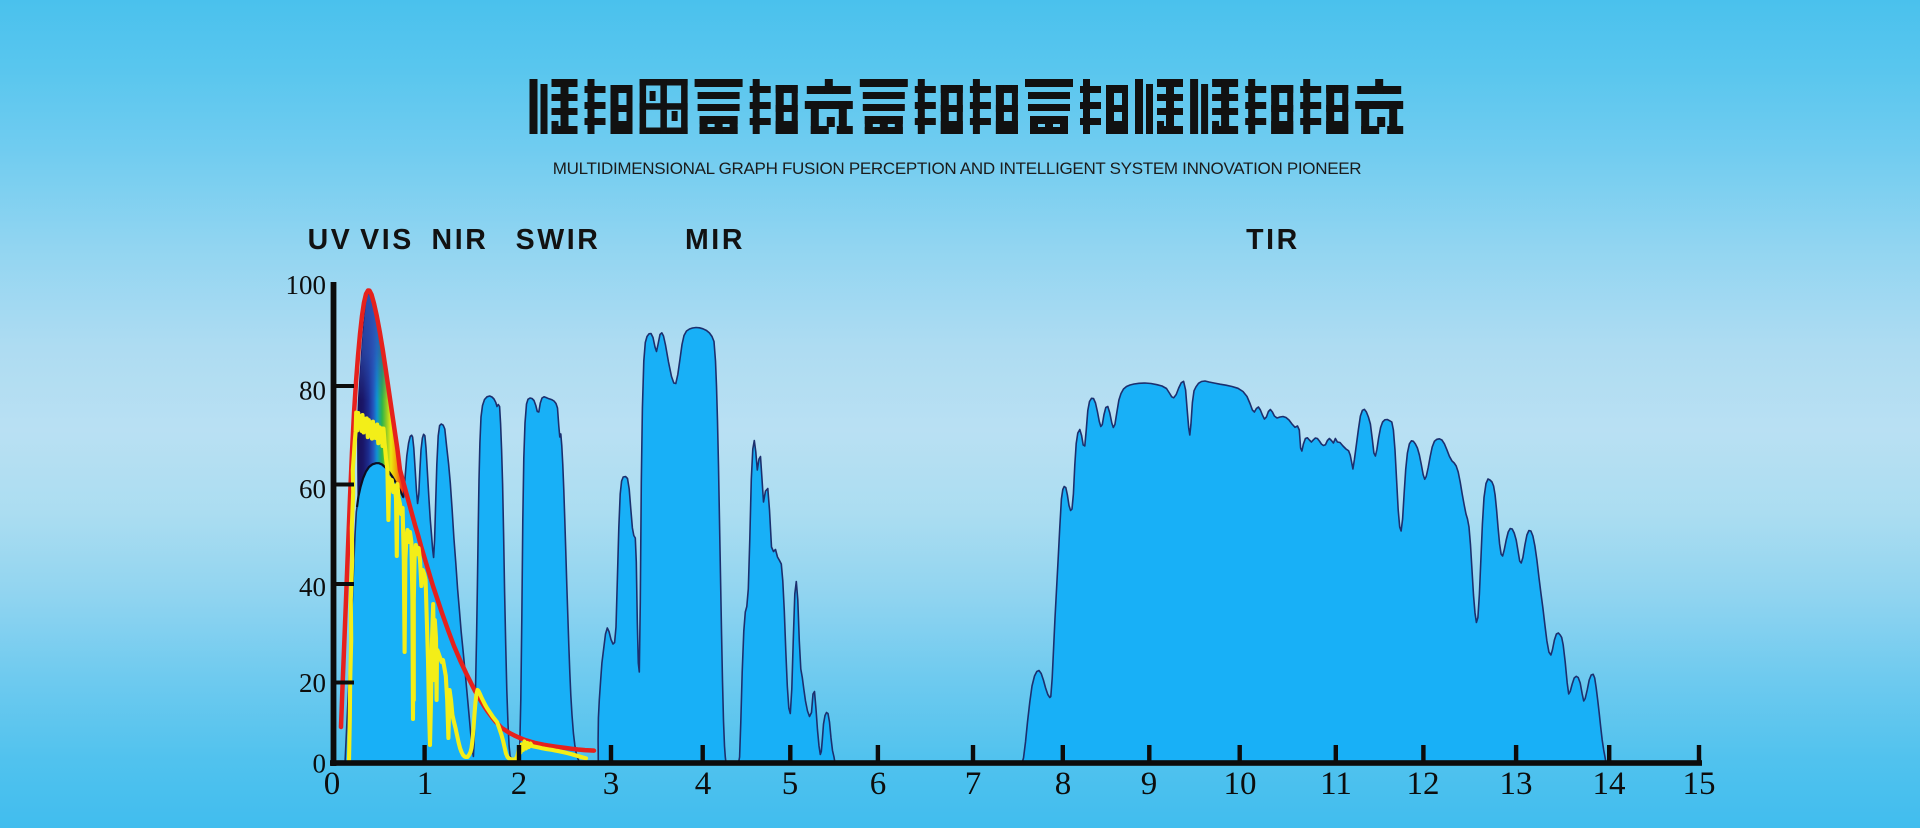 This screenshot has width=1920, height=828. What do you see at coordinates (519, 784) in the screenshot?
I see `svg-text: 2` at bounding box center [519, 784].